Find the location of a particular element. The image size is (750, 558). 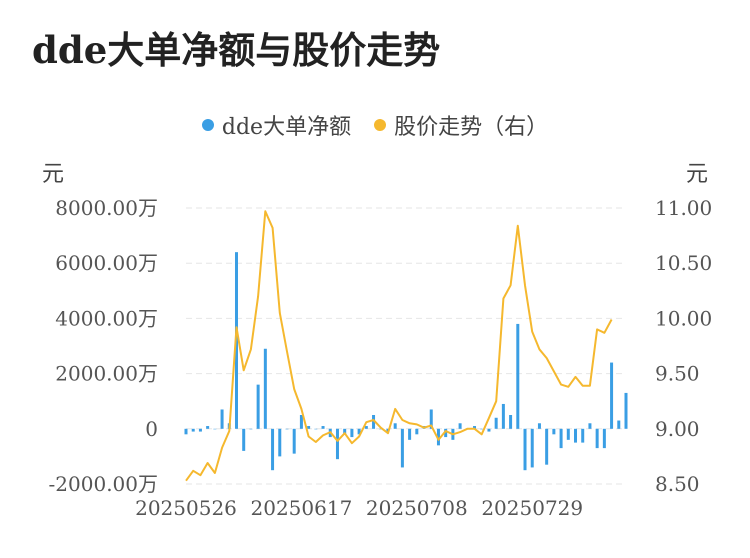

chart-title: dde大单净额与股价走势 is located at coordinates (236, 50).